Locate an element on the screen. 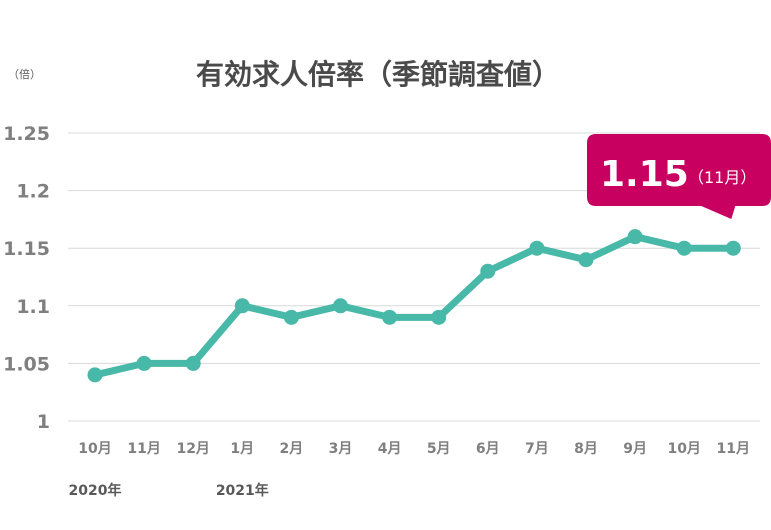 This screenshot has height=530, width=771. y-tick-label: 1.2 is located at coordinates (33, 192).